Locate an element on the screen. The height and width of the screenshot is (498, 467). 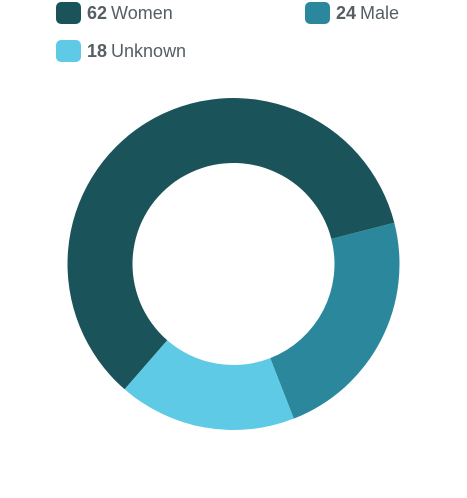
legend-item-unknown: 18 Unknown is located at coordinates (121, 51).